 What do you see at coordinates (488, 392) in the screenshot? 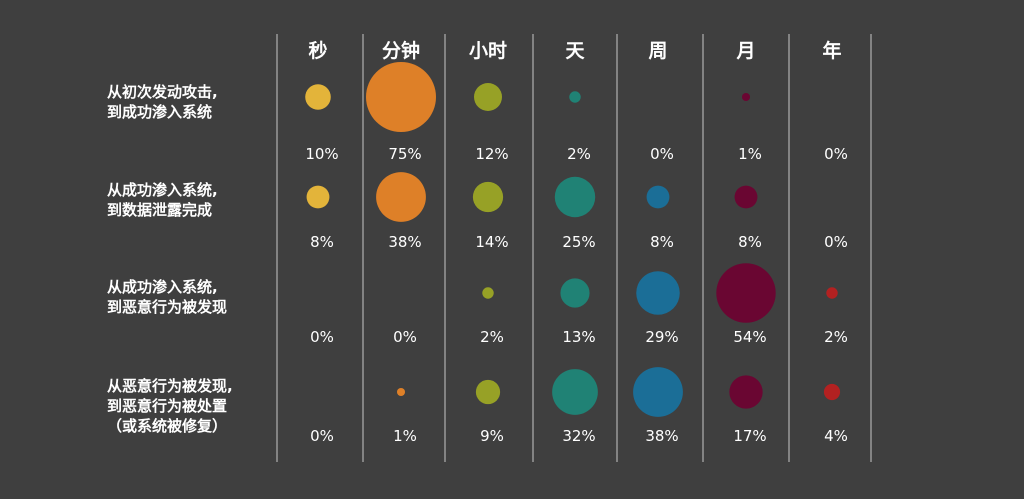
I see `bubble-r3-c2` at bounding box center [488, 392].